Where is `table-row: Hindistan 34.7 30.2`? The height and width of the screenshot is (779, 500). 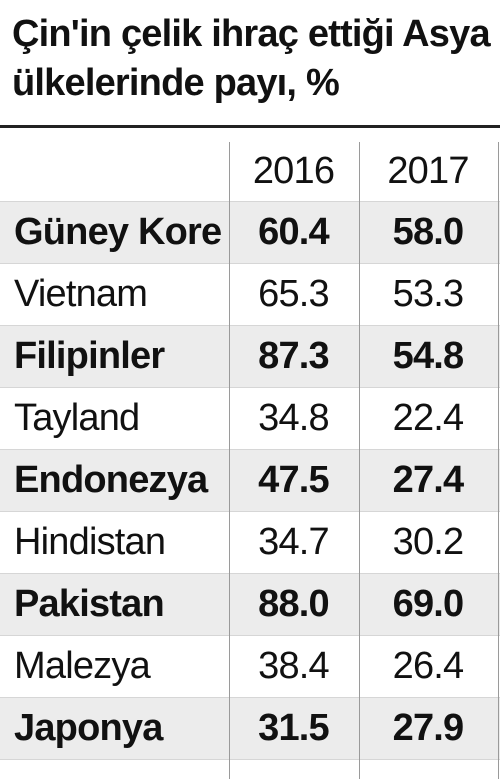 table-row: Hindistan 34.7 30.2 is located at coordinates (250, 543).